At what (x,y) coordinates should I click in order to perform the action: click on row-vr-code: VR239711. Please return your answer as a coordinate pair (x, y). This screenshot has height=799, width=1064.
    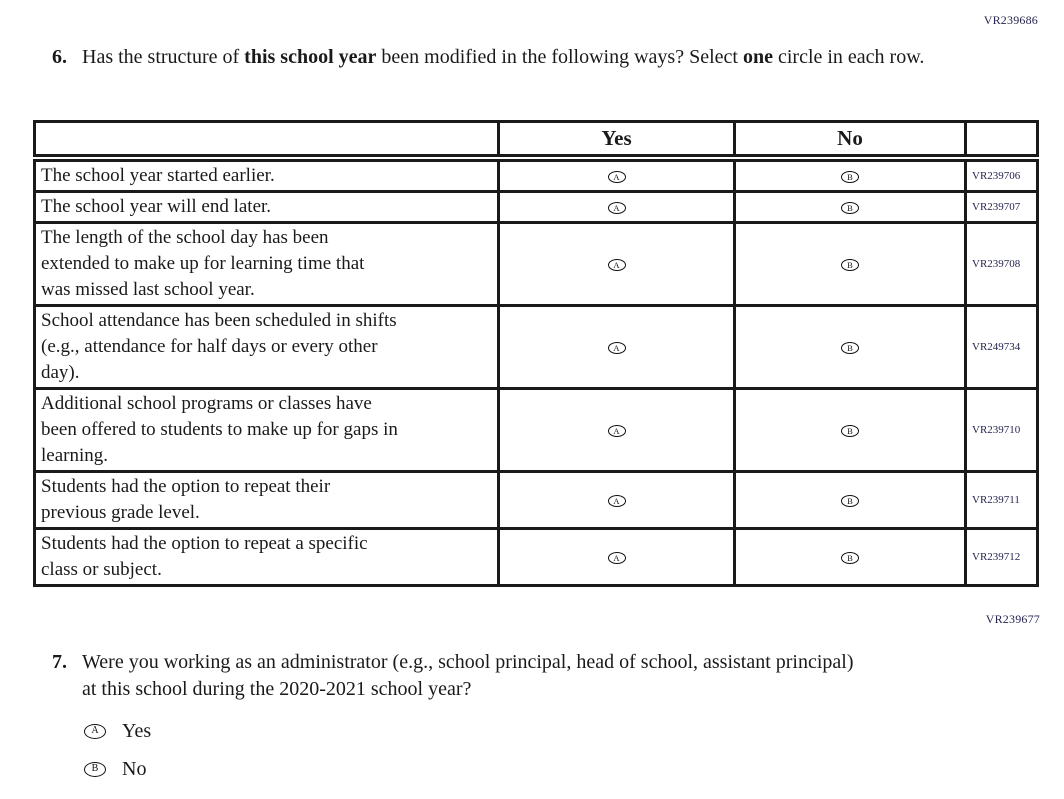
    Looking at the image, I should click on (1001, 499).